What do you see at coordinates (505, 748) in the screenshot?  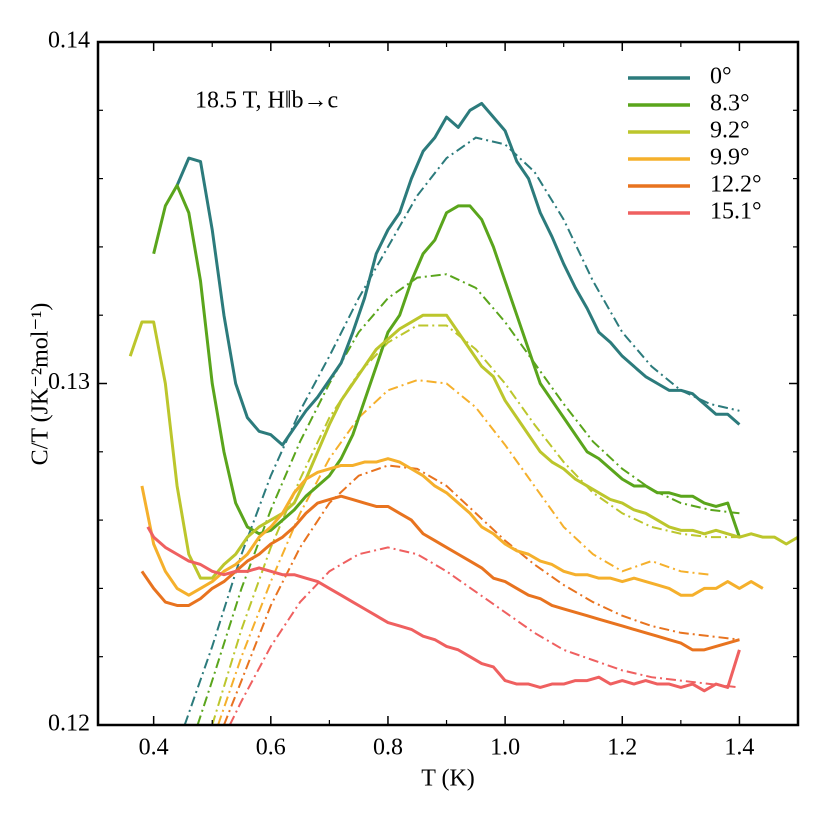 I see `x-tick-label: 1.0` at bounding box center [505, 748].